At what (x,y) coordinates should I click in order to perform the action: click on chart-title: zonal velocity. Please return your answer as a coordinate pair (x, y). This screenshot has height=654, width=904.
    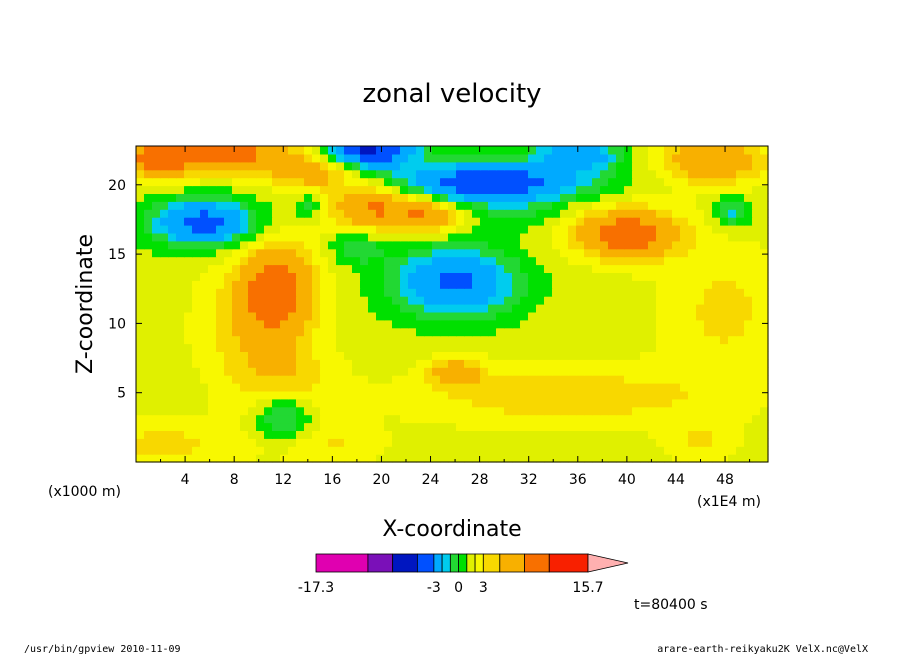
    Looking at the image, I should click on (451, 94).